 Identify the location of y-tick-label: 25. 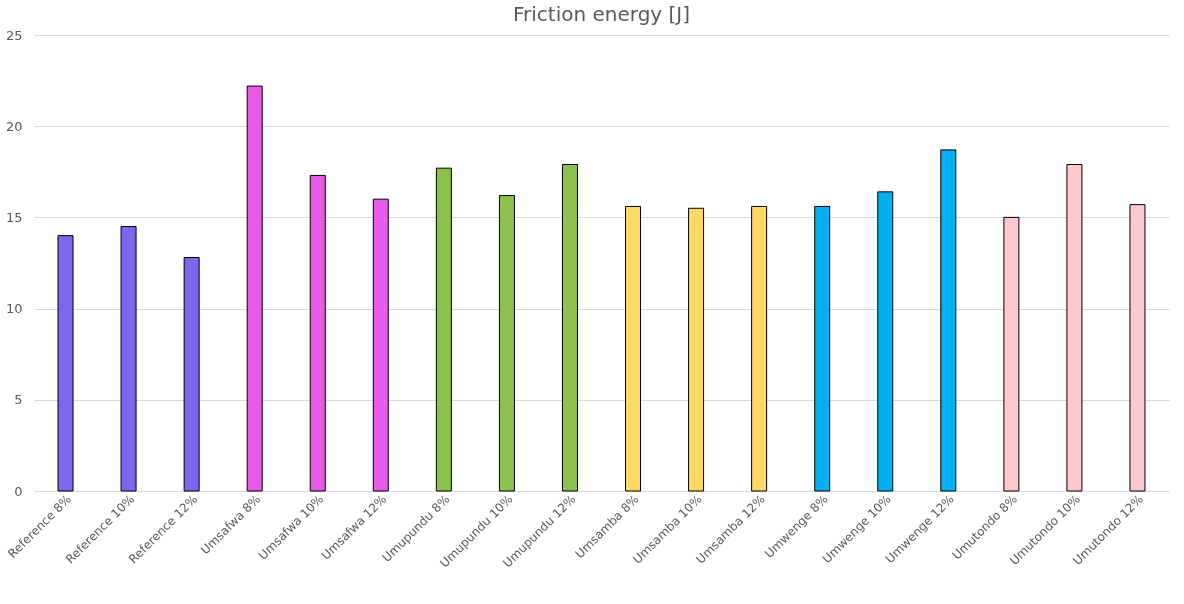
(14, 35).